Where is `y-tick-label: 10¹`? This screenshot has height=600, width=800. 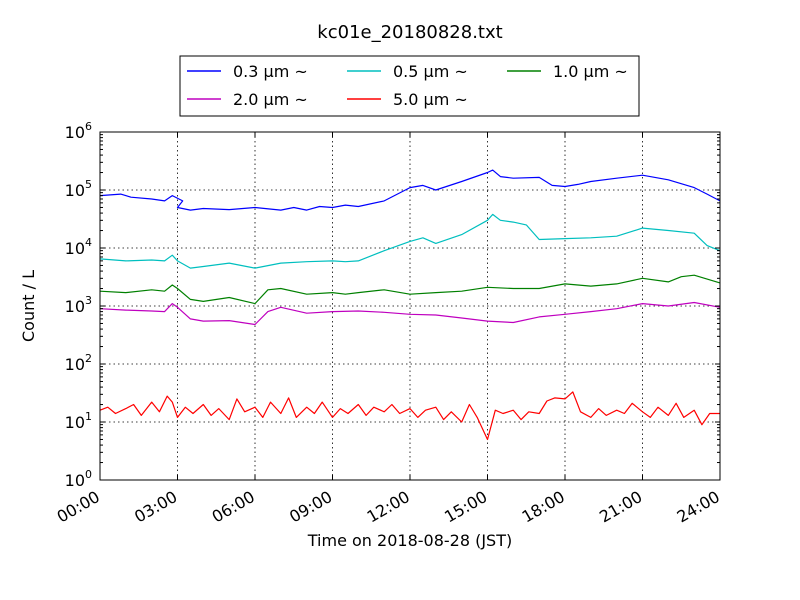
y-tick-label: 10¹ is located at coordinates (78, 421).